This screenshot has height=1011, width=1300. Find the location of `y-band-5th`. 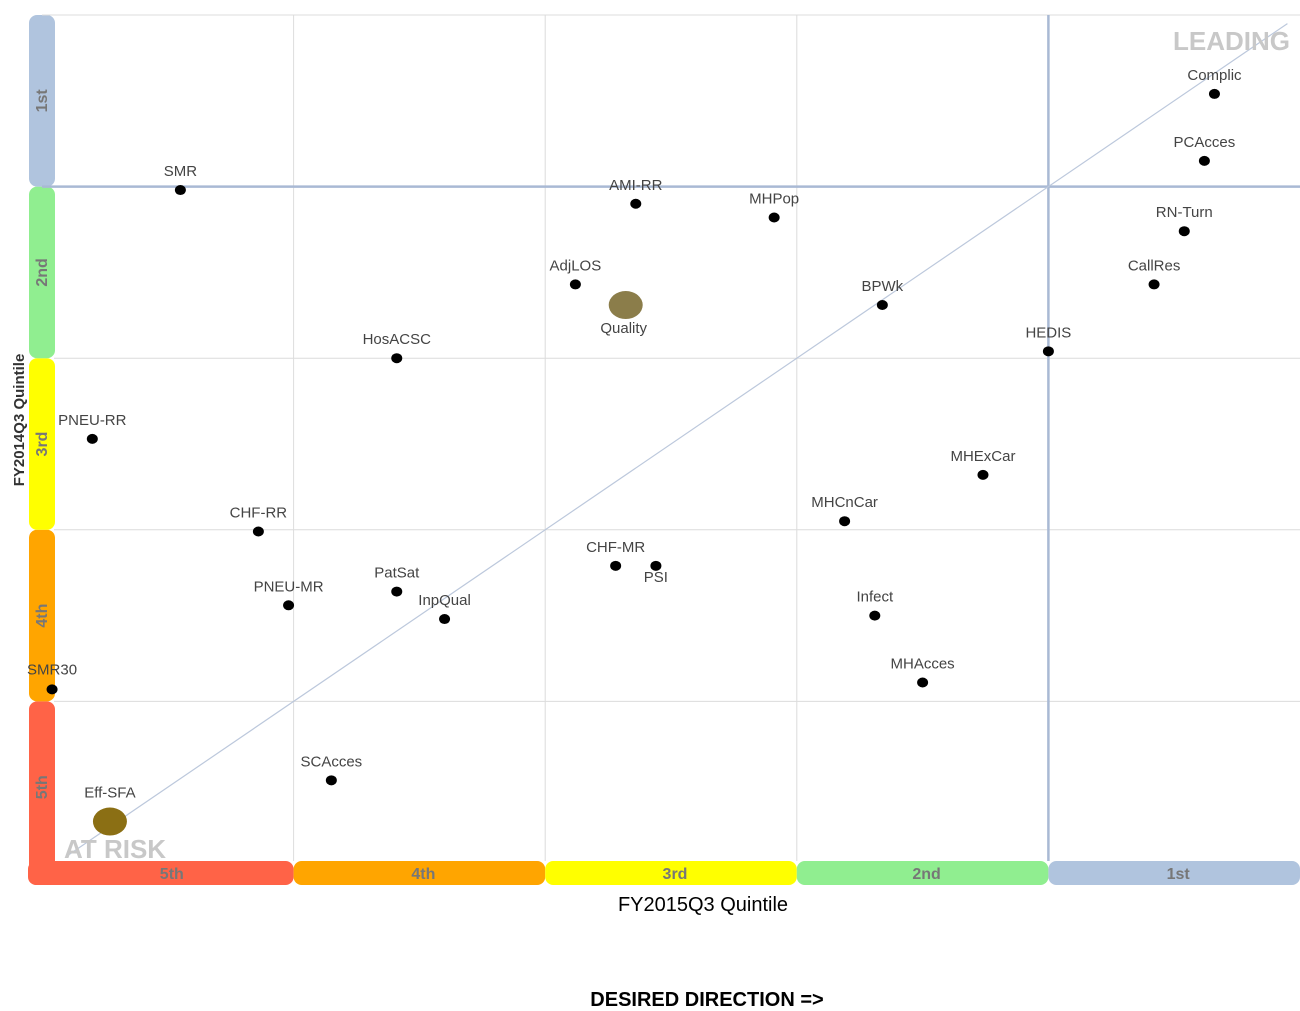

y-band-5th is located at coordinates (42, 793).